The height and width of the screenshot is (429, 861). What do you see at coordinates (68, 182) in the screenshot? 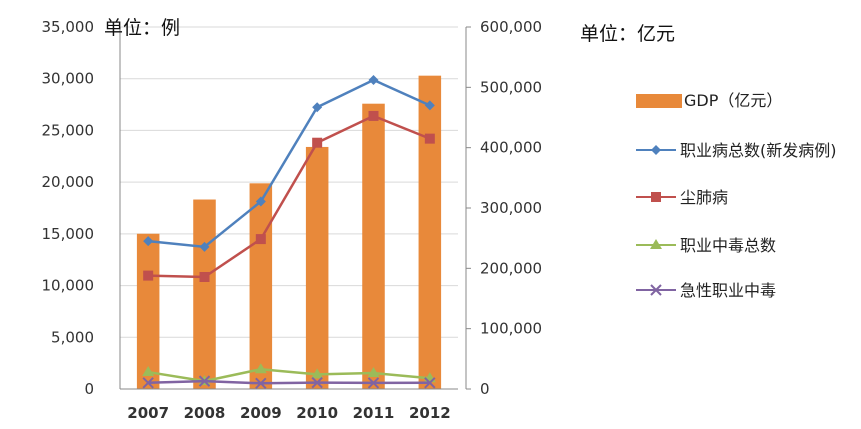
I see `left-tick-label: 20,000` at bounding box center [68, 182].